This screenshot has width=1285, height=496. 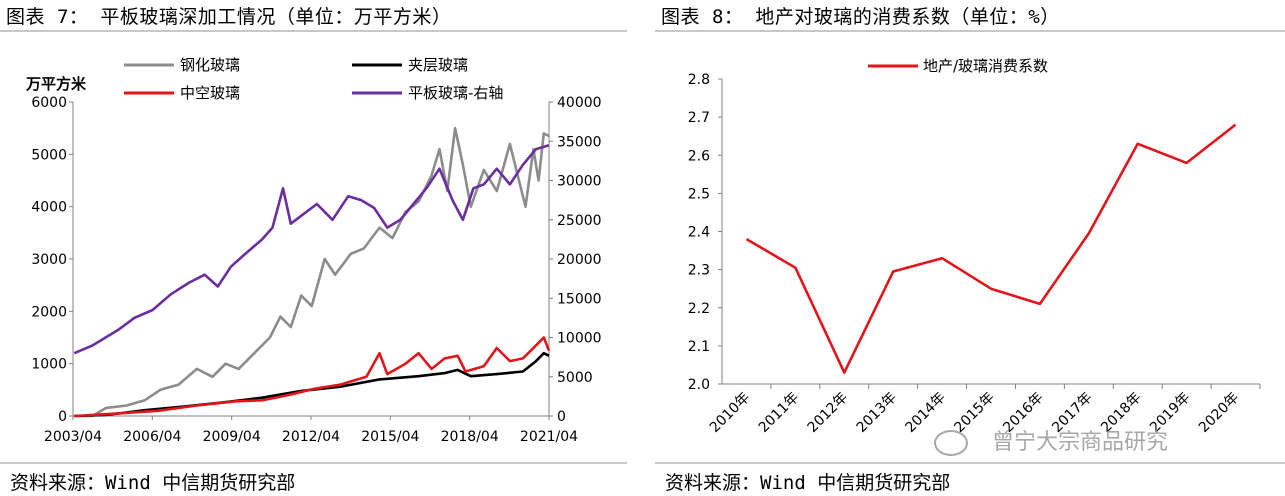 I want to click on y-tick-label: 2.2, so click(x=699, y=309).